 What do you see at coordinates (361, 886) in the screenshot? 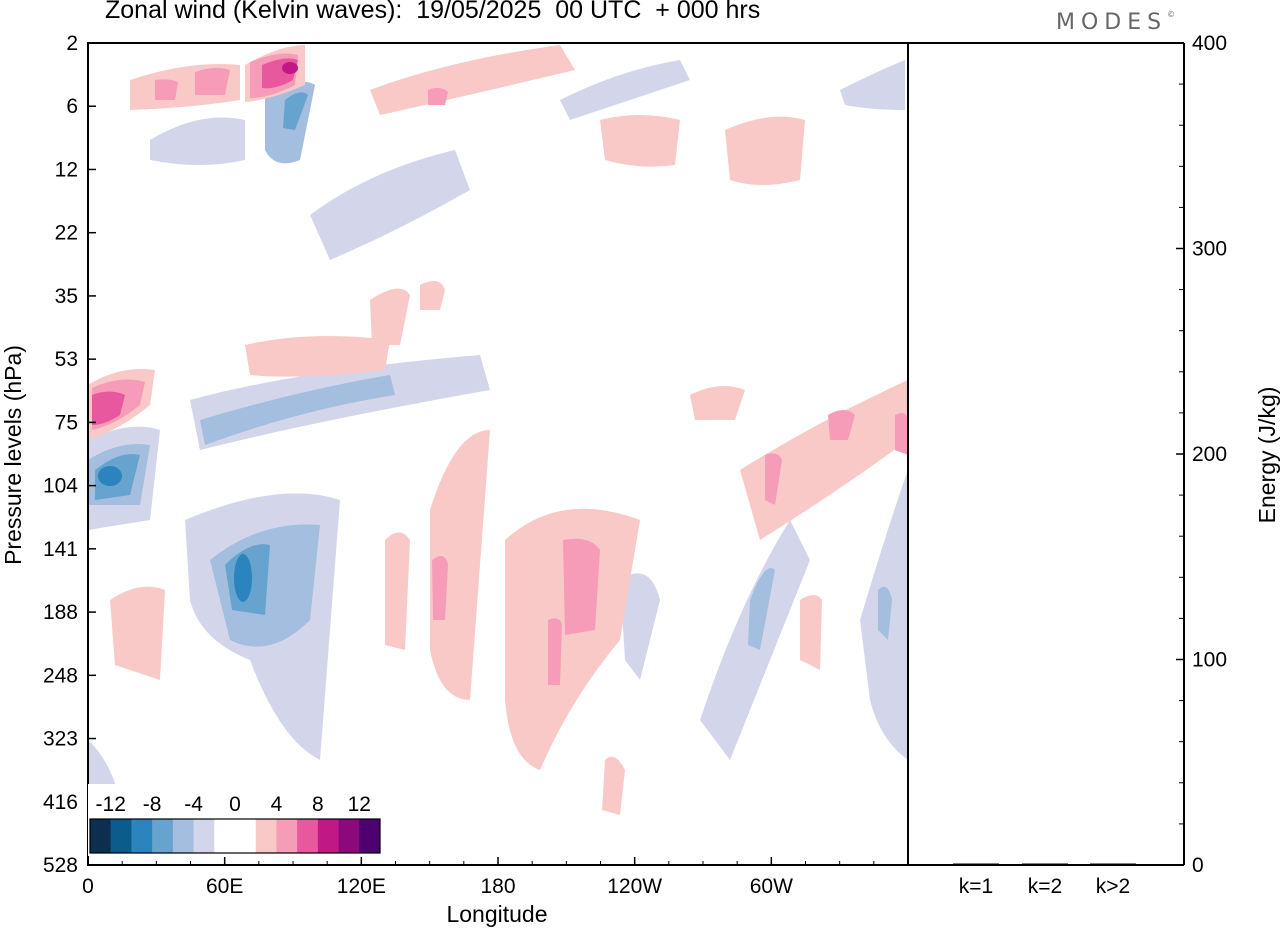
I see `x-tick-label: 120E` at bounding box center [361, 886].